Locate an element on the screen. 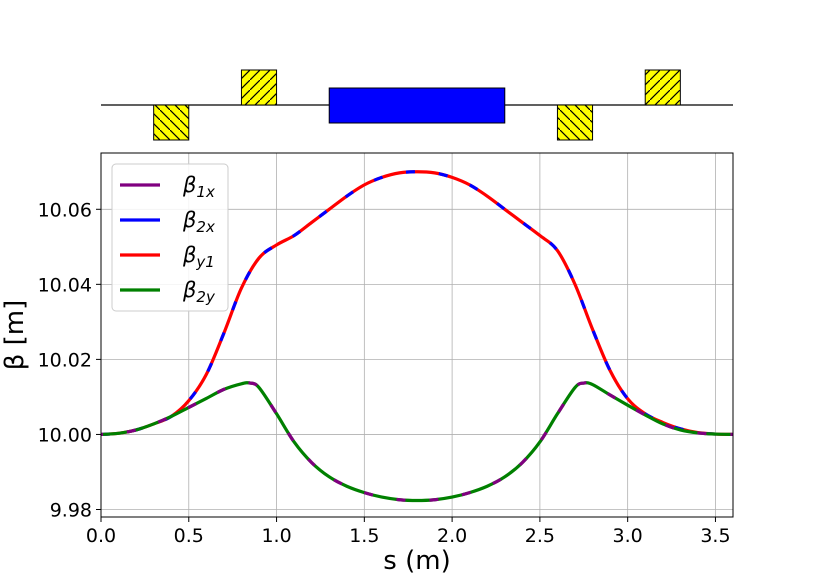 This screenshot has height=581, width=814. legend-label-subscript: 1x is located at coordinates (205, 192).